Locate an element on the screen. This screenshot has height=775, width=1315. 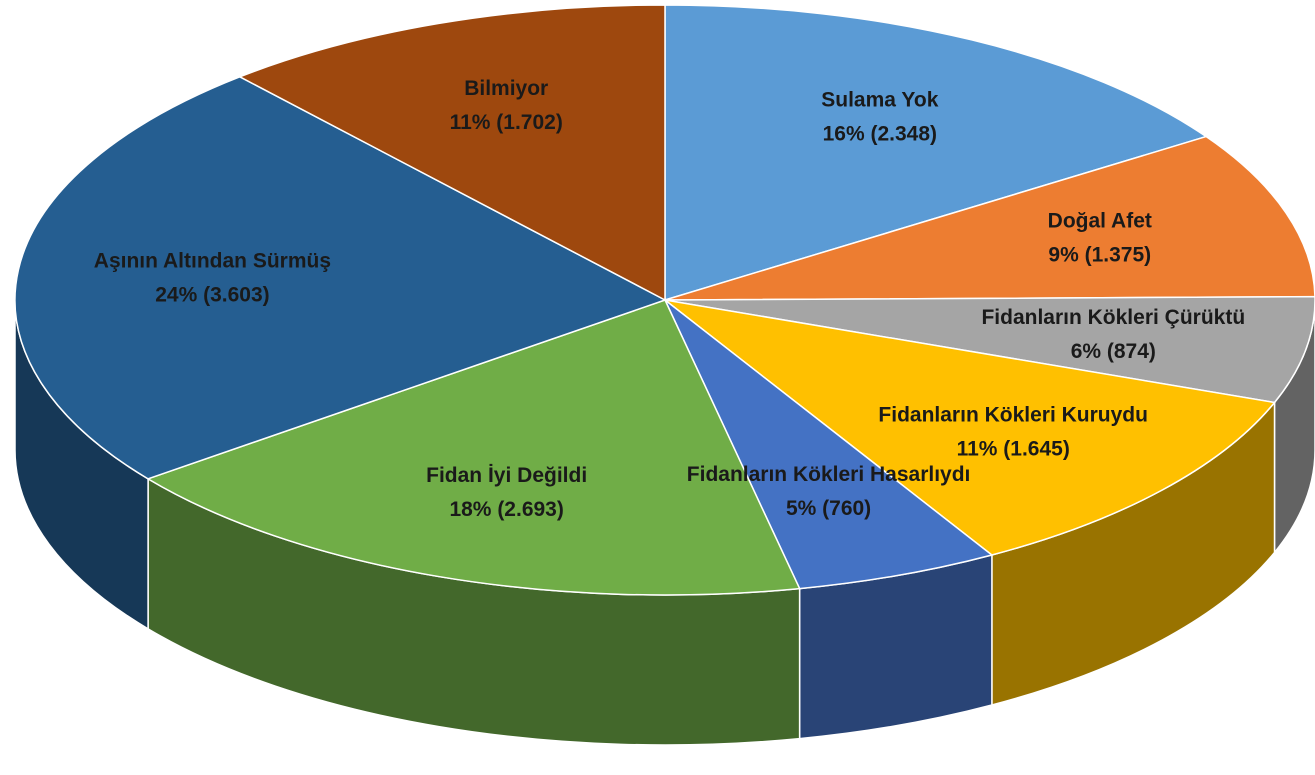
slice-value-label: 5% (760) is located at coordinates (828, 508).